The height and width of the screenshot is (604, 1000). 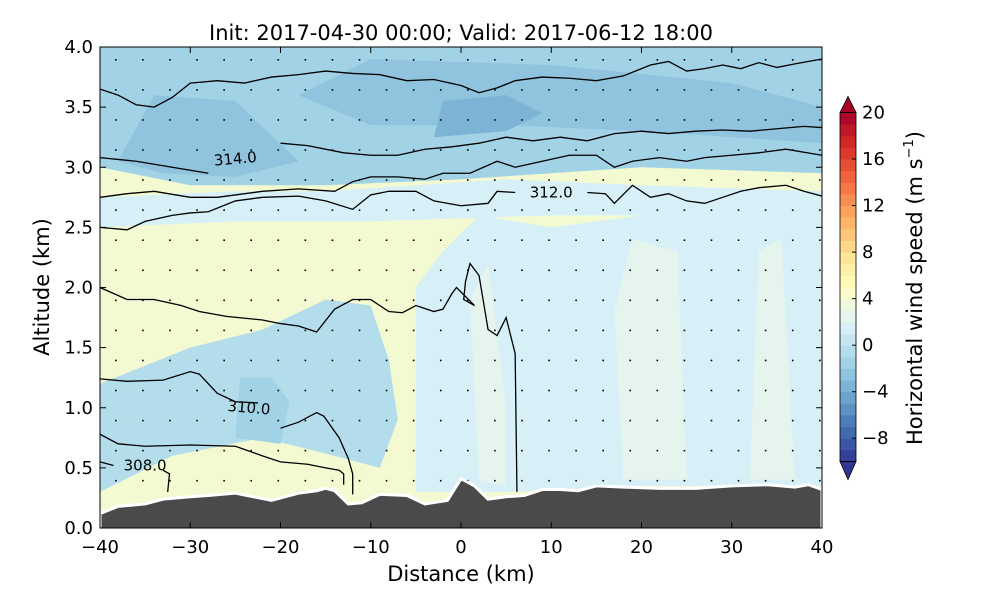 I want to click on wind-patch, so click(x=488, y=116).